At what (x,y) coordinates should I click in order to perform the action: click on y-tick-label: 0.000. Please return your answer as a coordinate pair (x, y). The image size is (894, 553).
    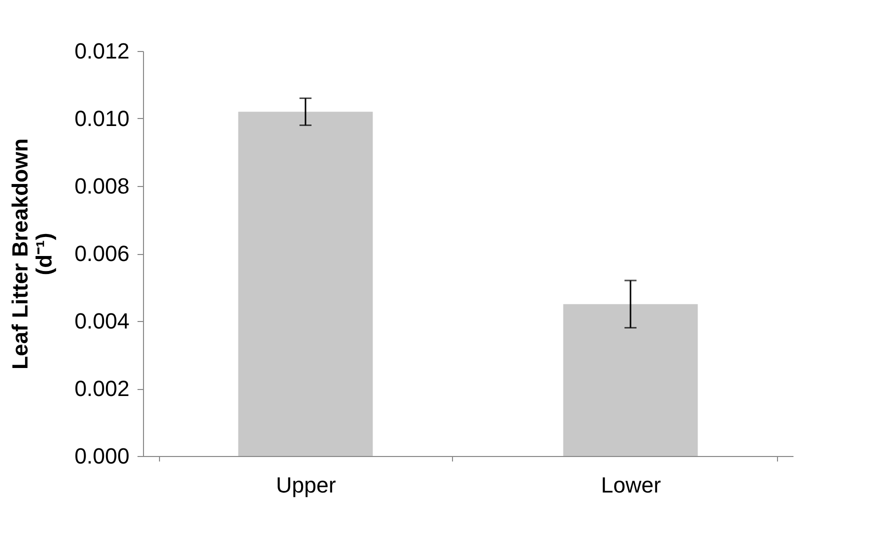
    Looking at the image, I should click on (102, 456).